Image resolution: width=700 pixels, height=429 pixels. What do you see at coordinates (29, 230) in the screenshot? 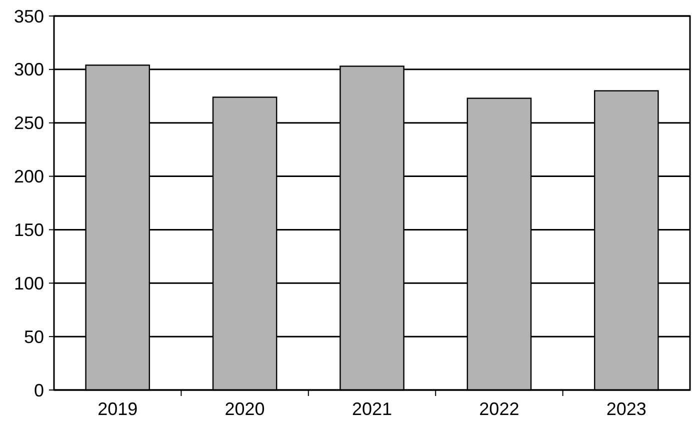
I see `y-tick-label: 150` at bounding box center [29, 230].